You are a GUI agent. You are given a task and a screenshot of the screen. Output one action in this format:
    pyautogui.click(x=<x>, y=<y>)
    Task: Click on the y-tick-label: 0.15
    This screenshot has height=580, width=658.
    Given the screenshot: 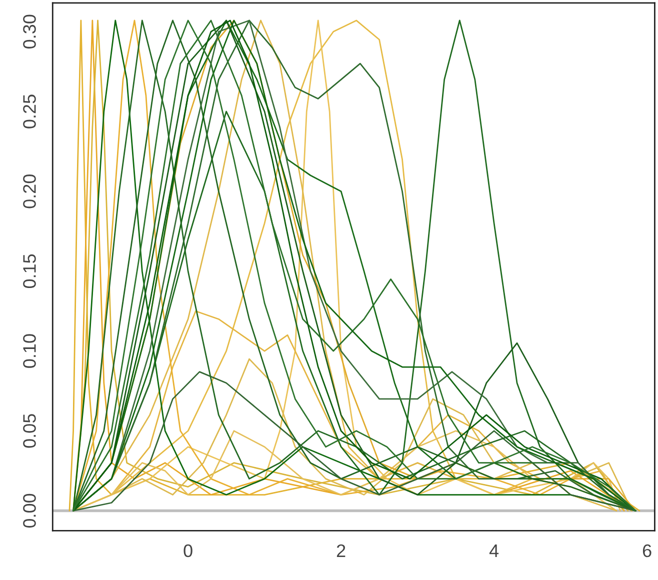 What is the action you would take?
    pyautogui.click(x=29, y=271)
    